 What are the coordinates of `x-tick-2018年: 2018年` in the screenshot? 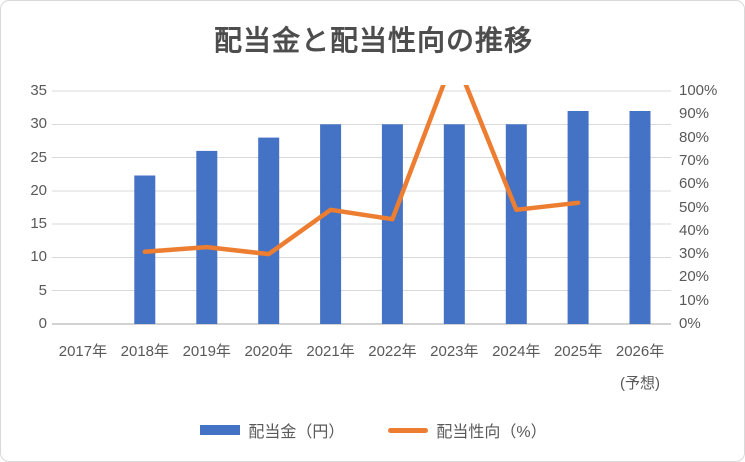 It's located at (145, 351).